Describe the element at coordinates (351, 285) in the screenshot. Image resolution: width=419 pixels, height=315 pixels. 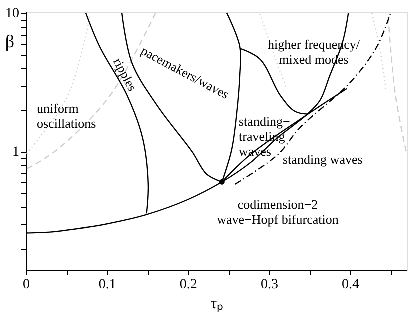
I see `x-tick-label: 0.4` at that location.